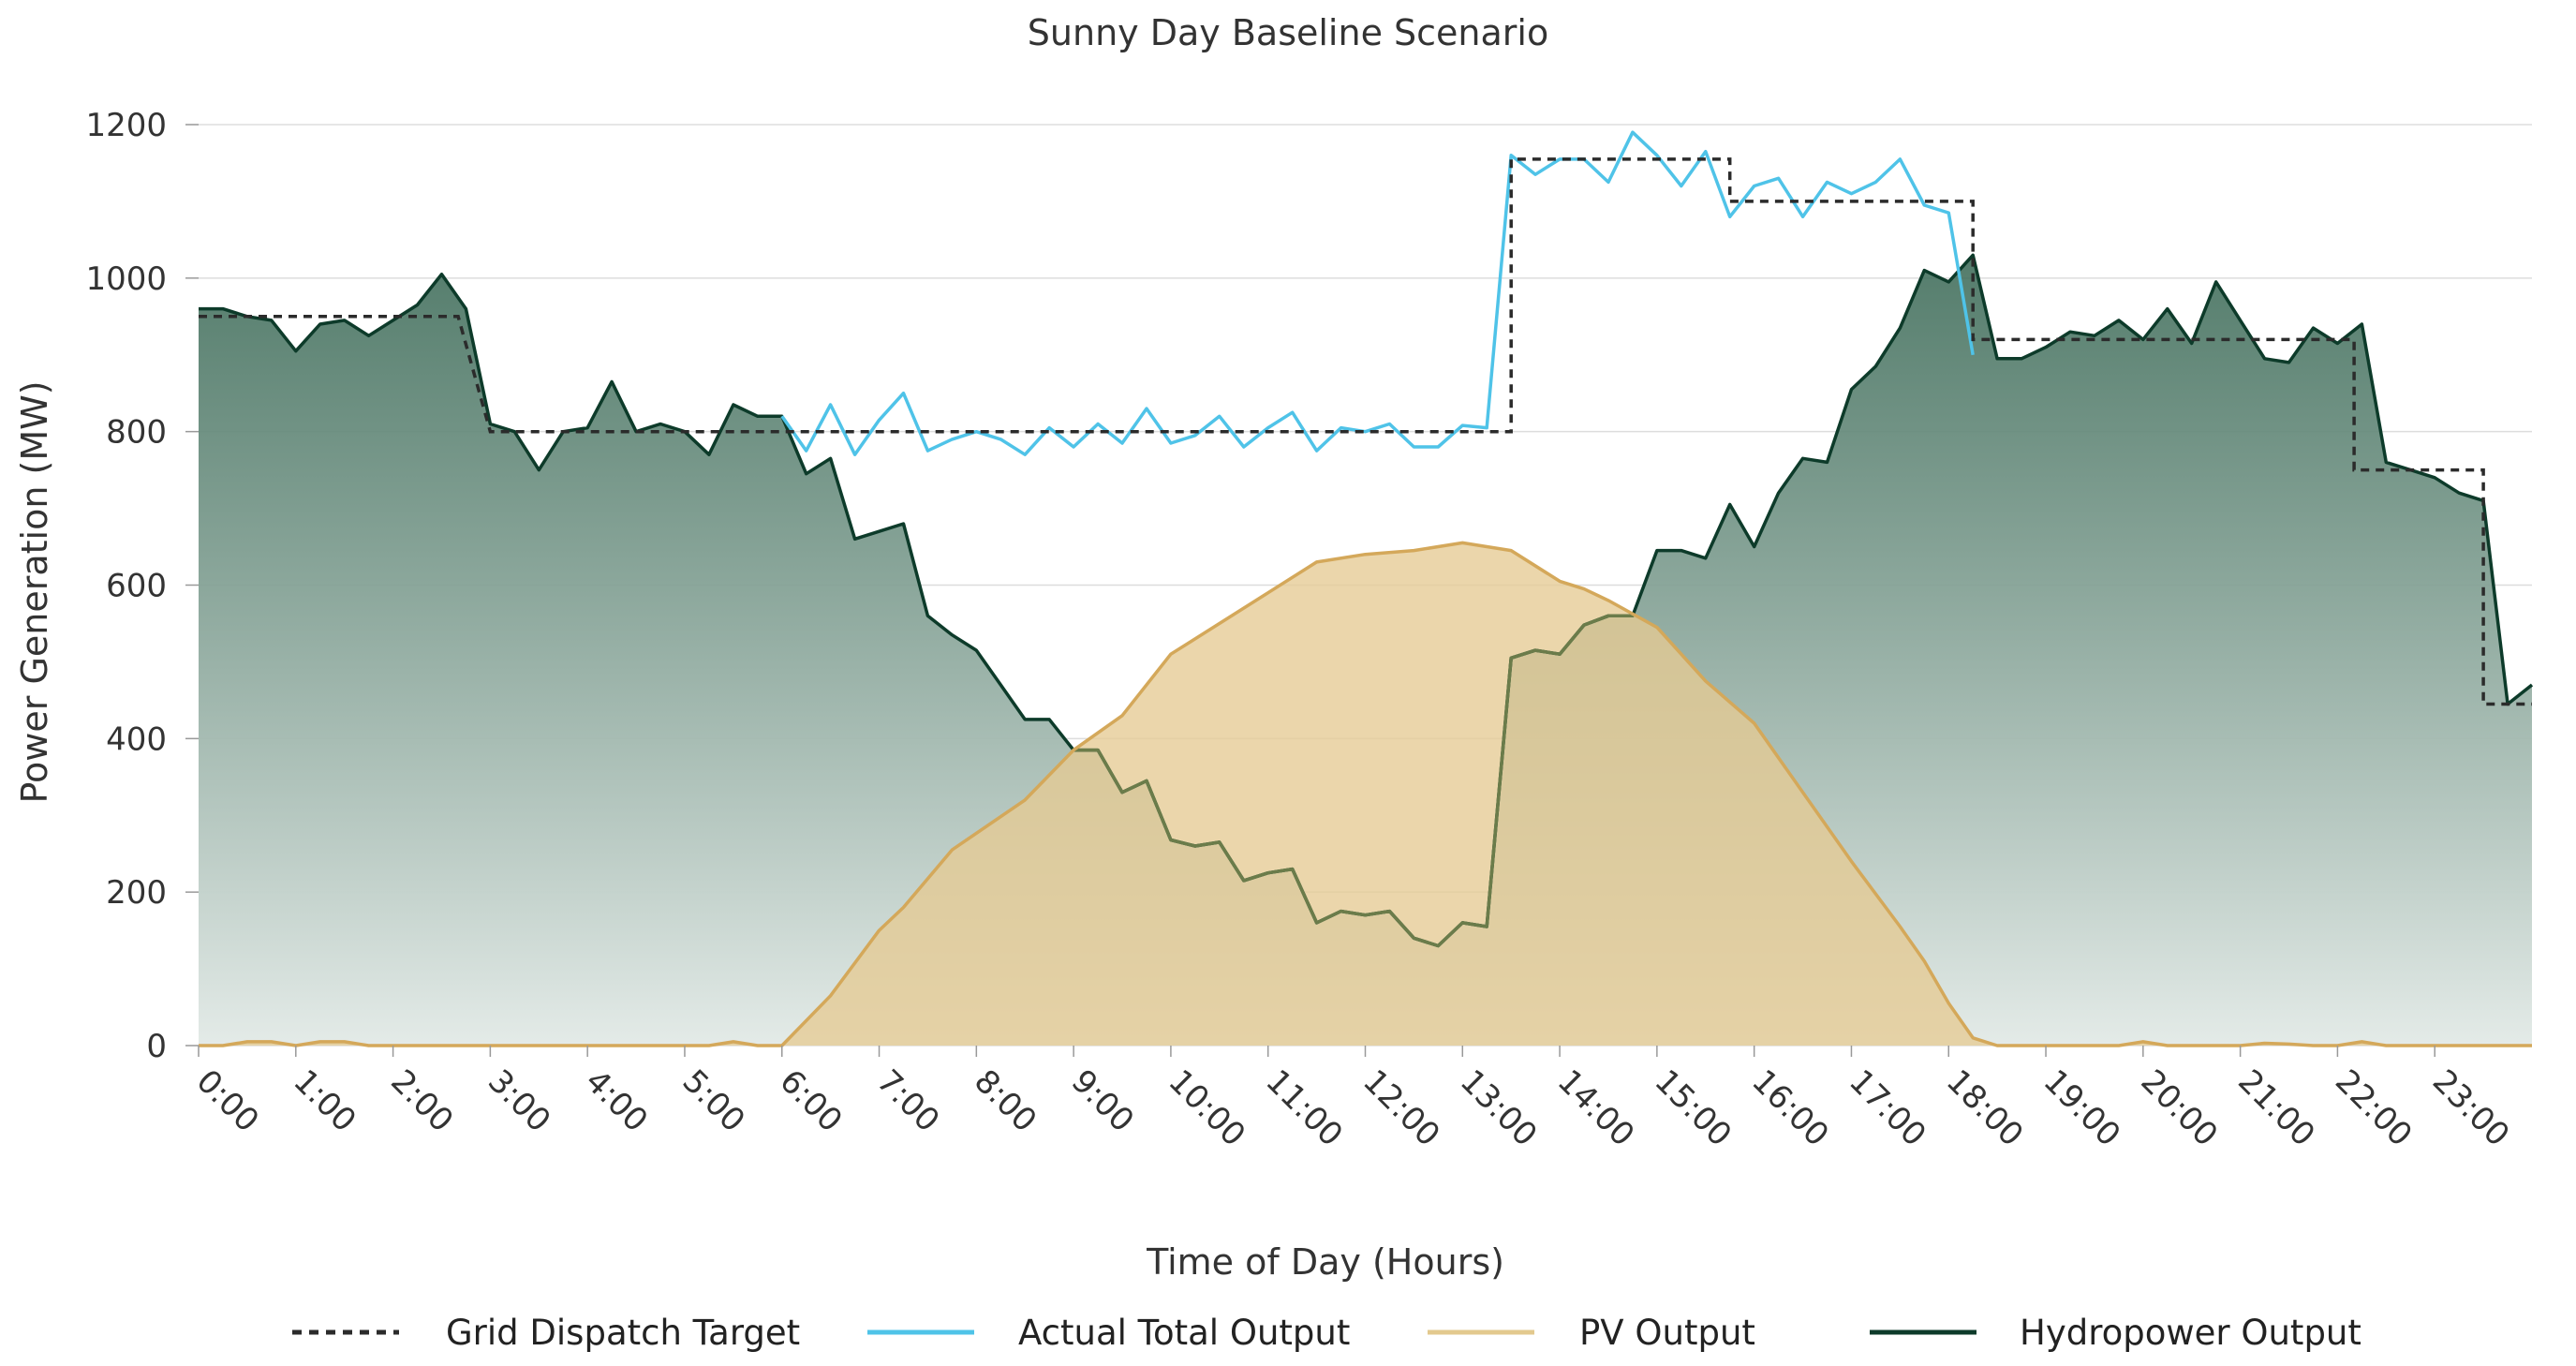  Describe the element at coordinates (1887, 1108) in the screenshot. I see `xtick-label: 17:00` at that location.